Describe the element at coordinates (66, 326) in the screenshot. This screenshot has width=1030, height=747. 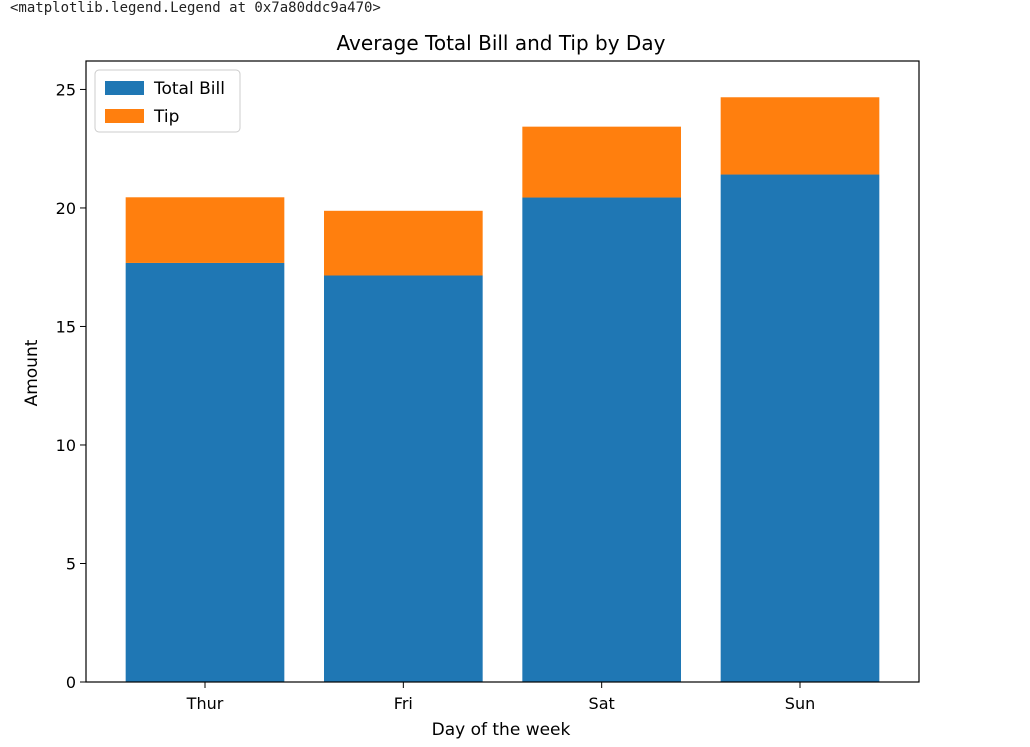
I see `y-tick-label: 15` at that location.